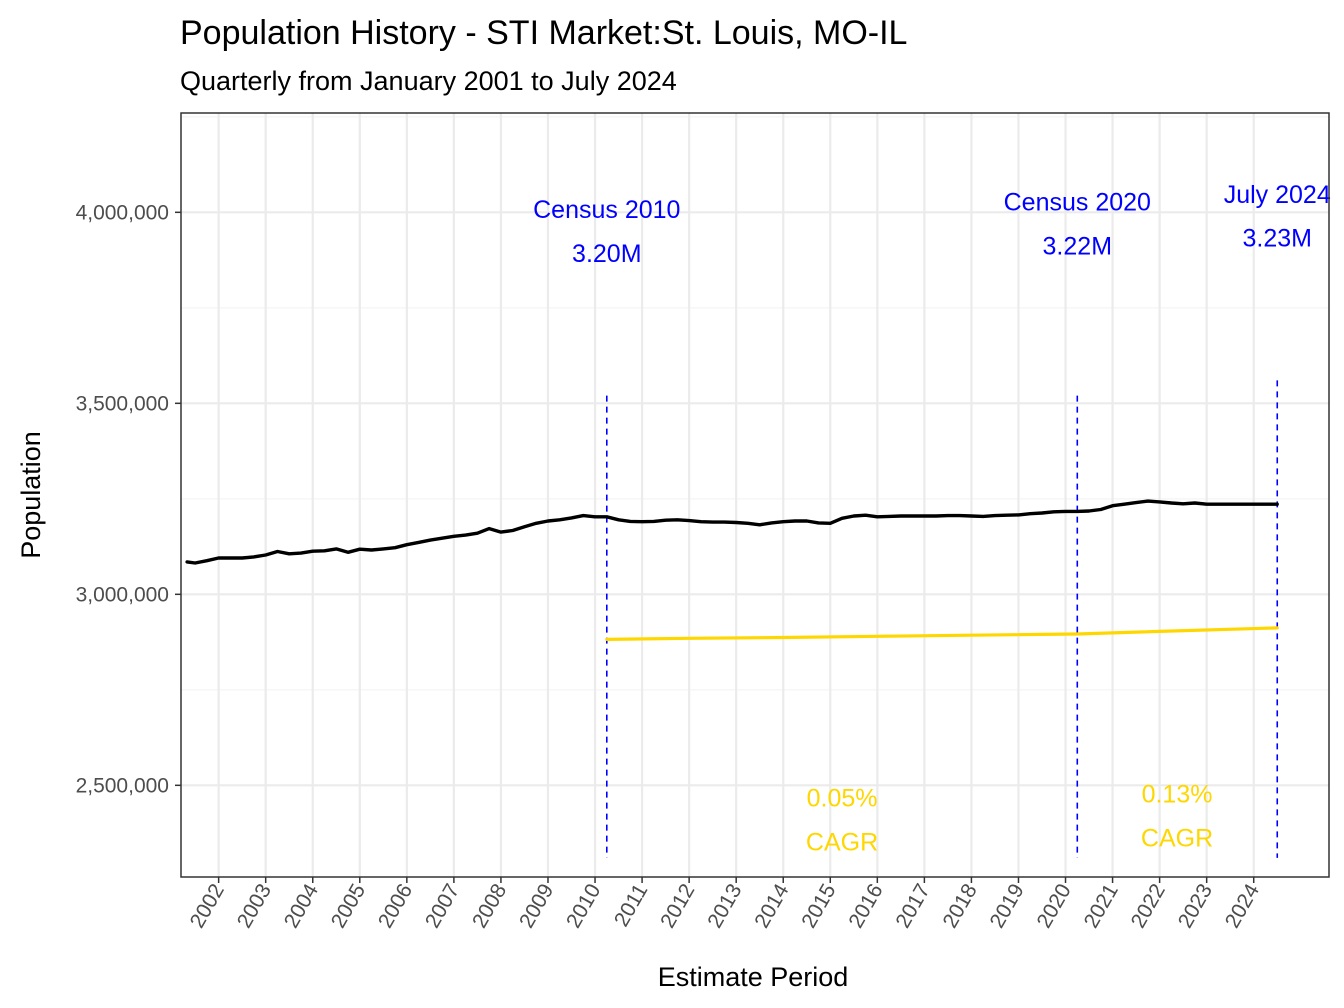 This screenshot has width=1344, height=1008. Describe the element at coordinates (1242, 906) in the screenshot. I see `x-tick-label: 2024` at that location.